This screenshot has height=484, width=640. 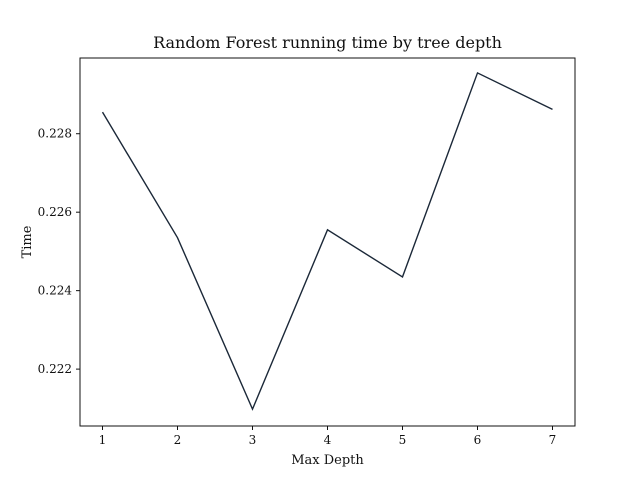 What do you see at coordinates (55, 369) in the screenshot?
I see `y-tick-label: 0.222` at bounding box center [55, 369].